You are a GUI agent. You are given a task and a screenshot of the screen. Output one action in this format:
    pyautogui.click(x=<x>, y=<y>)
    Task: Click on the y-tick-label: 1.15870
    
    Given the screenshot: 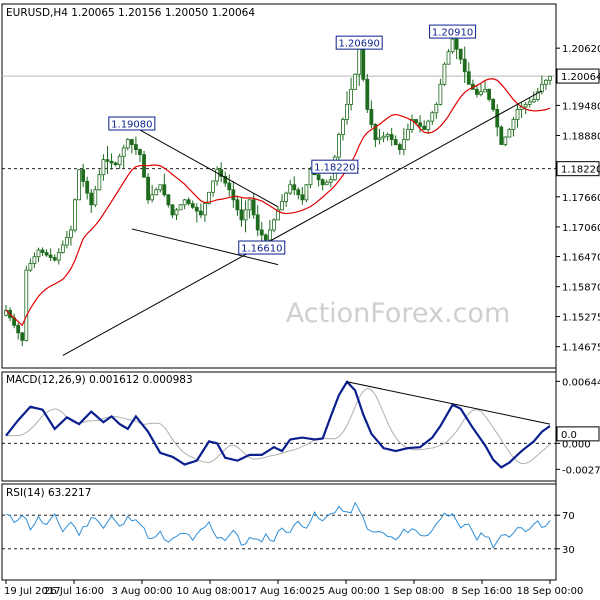 What is the action you would take?
    pyautogui.click(x=581, y=288)
    